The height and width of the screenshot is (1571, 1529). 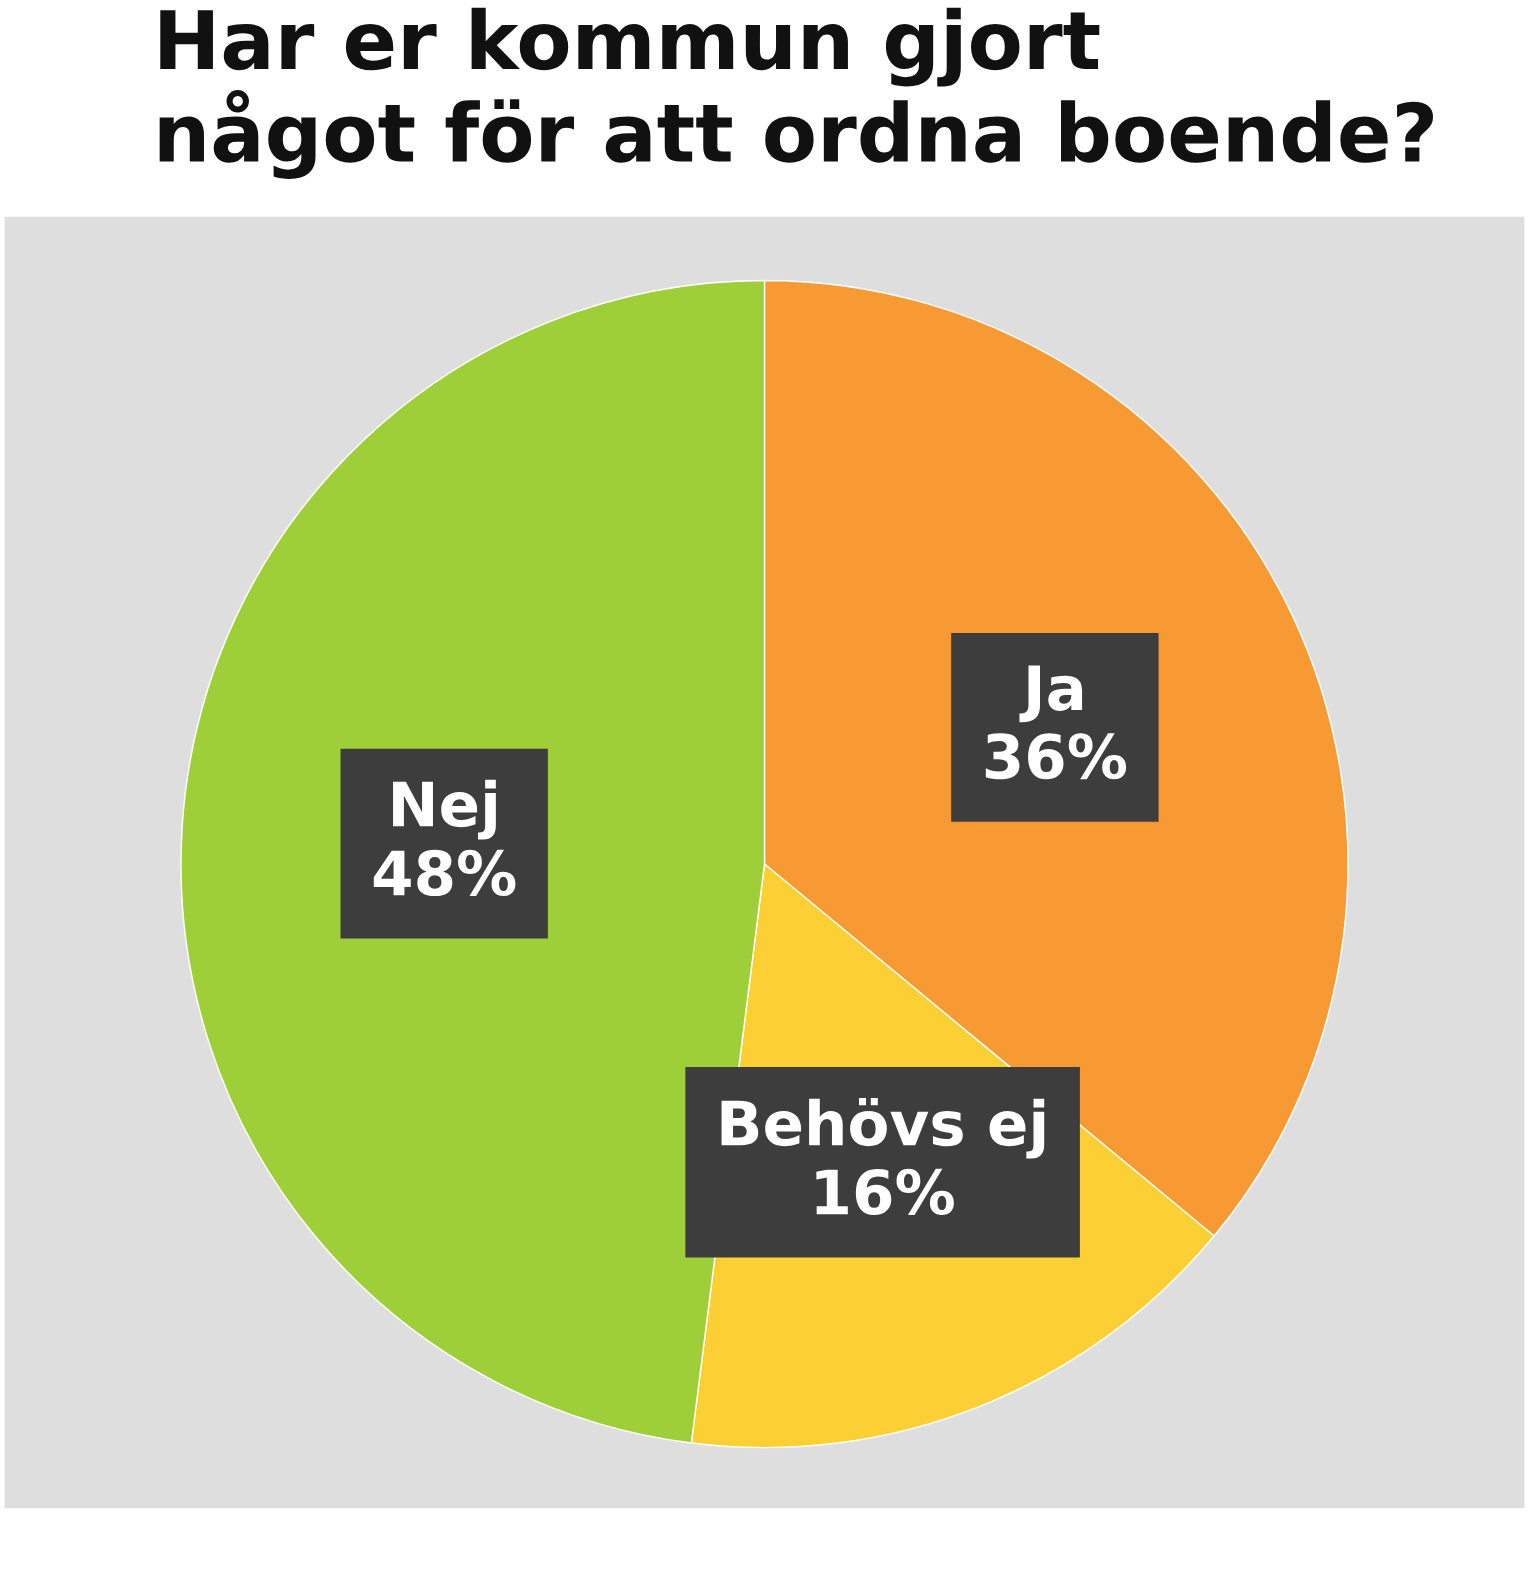 What do you see at coordinates (444, 809) in the screenshot?
I see `slice-label: Nej` at bounding box center [444, 809].